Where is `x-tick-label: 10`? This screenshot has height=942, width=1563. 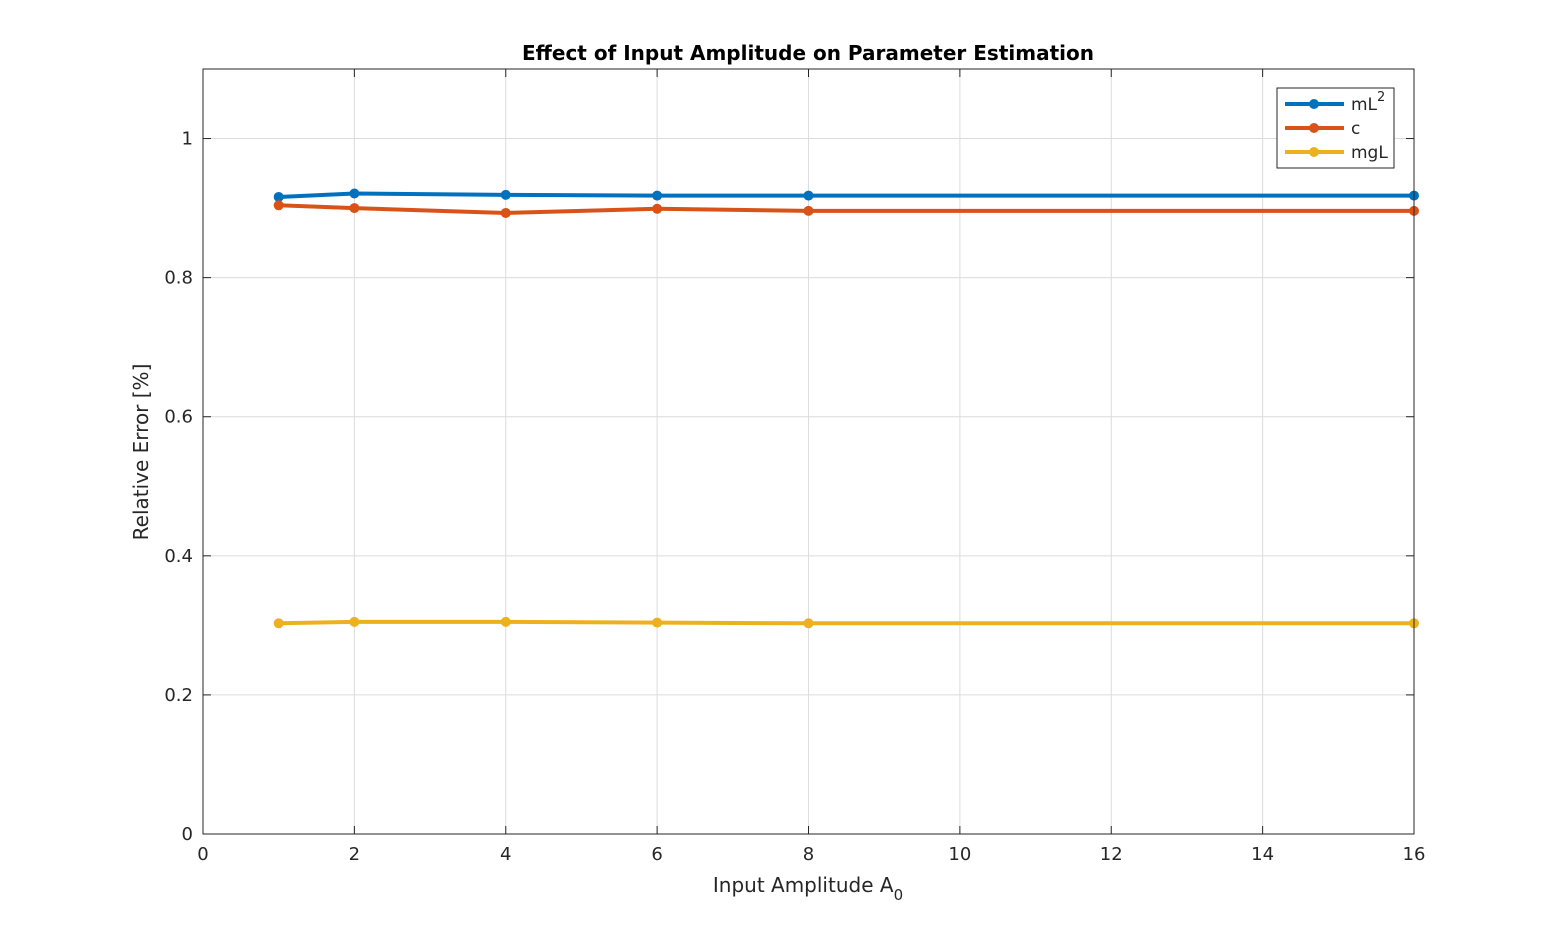 x-tick-label: 10 is located at coordinates (959, 854).